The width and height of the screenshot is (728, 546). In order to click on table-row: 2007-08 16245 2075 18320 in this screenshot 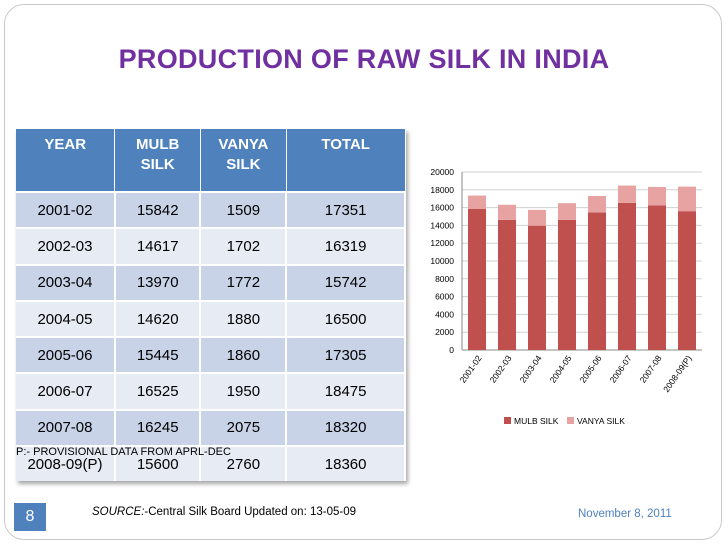, I will do `click(211, 427)`.